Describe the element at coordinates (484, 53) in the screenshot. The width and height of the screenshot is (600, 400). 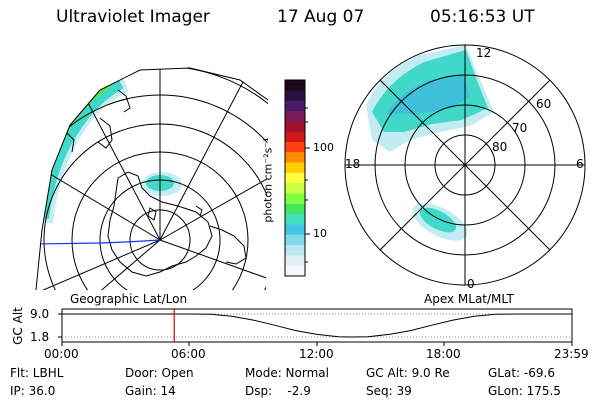
I see `mlt-label-12: 12` at that location.